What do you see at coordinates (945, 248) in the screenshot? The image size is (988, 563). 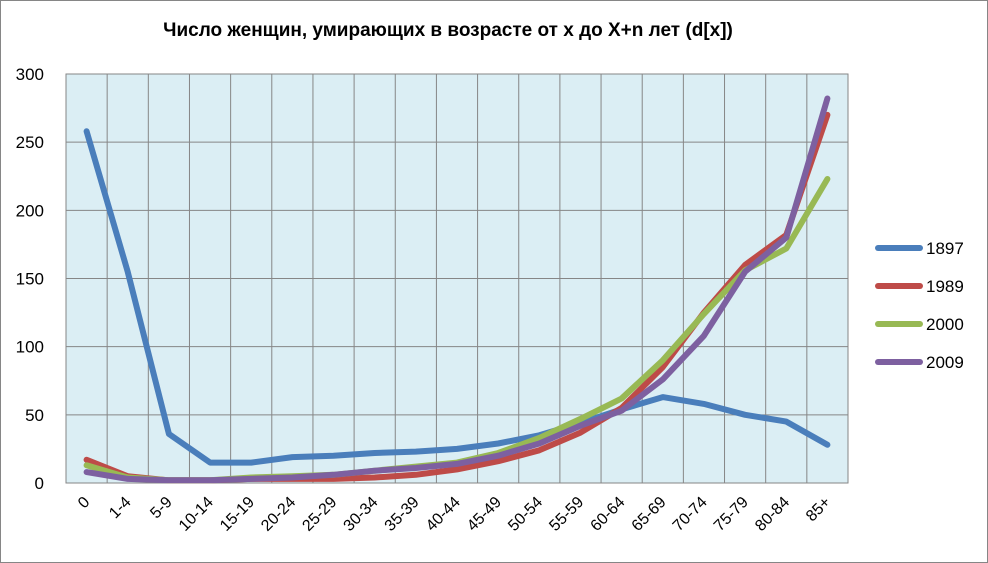 I see `legend-label-1897: 1897` at bounding box center [945, 248].